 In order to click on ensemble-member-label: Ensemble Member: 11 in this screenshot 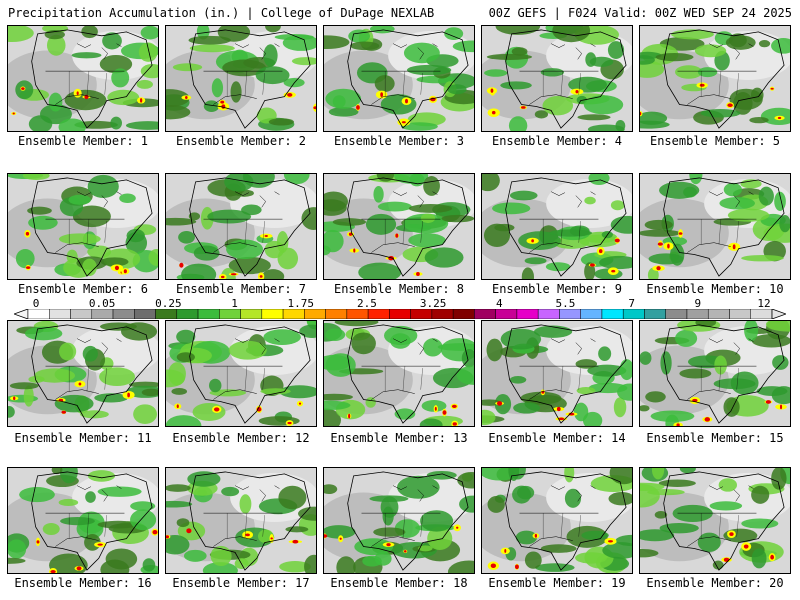, I will do `click(83, 438)`.